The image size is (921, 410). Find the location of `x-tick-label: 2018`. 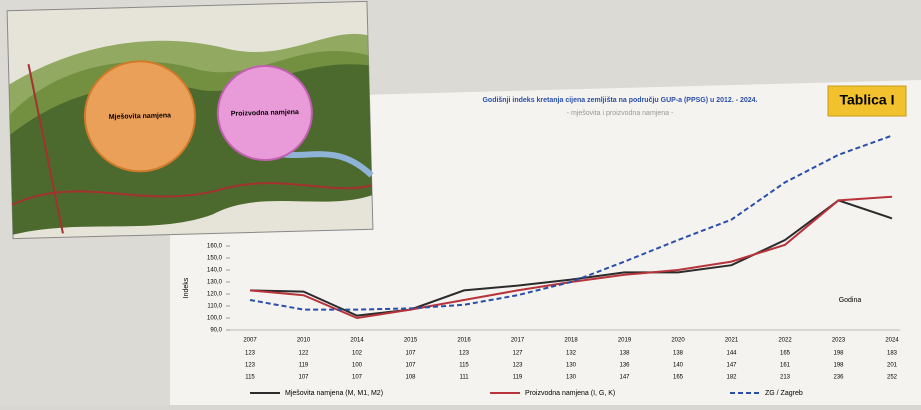

x-tick-label: 2018 is located at coordinates (571, 341).